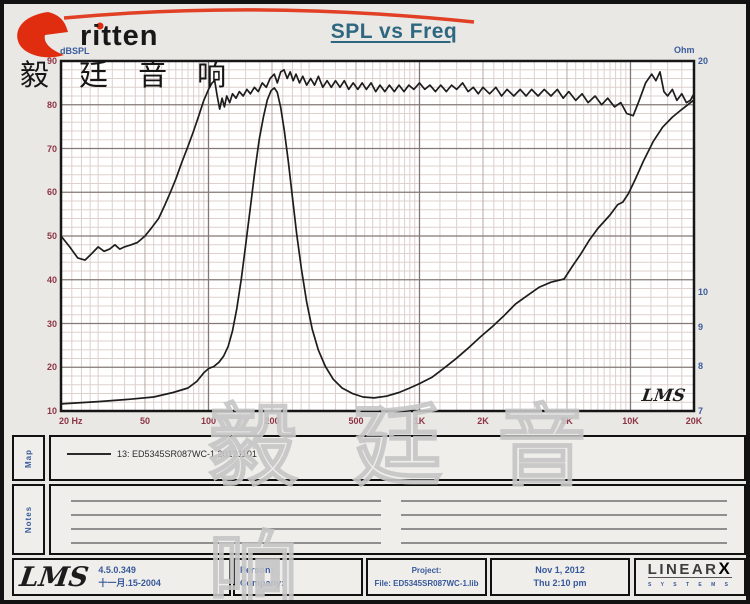  What do you see at coordinates (703, 61) in the screenshot?
I see `right-axis-tick-label: 20` at bounding box center [703, 61].